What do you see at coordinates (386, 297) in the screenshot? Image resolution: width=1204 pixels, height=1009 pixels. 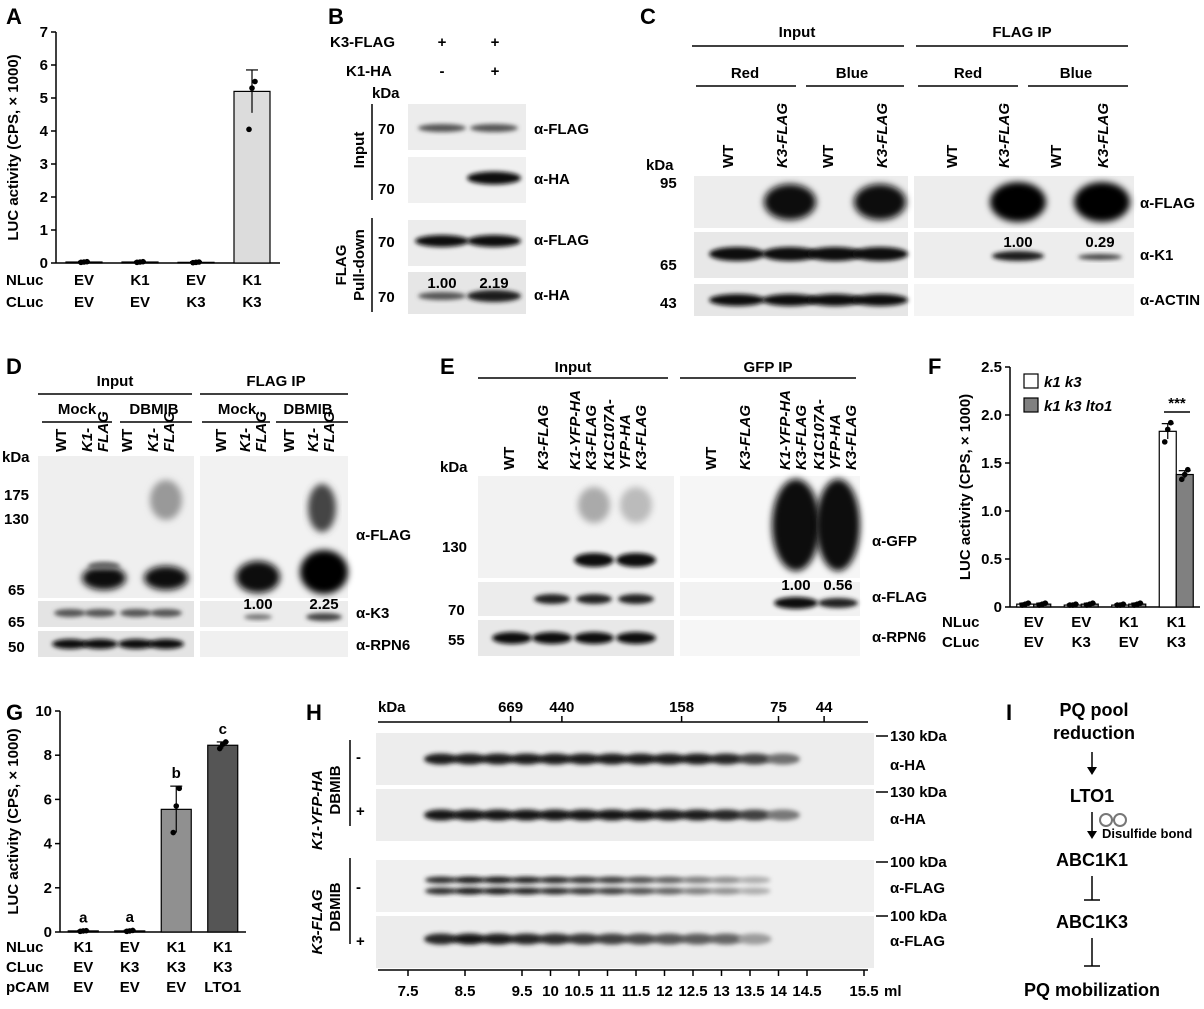 I see `b-marker-4: 70` at bounding box center [386, 297].